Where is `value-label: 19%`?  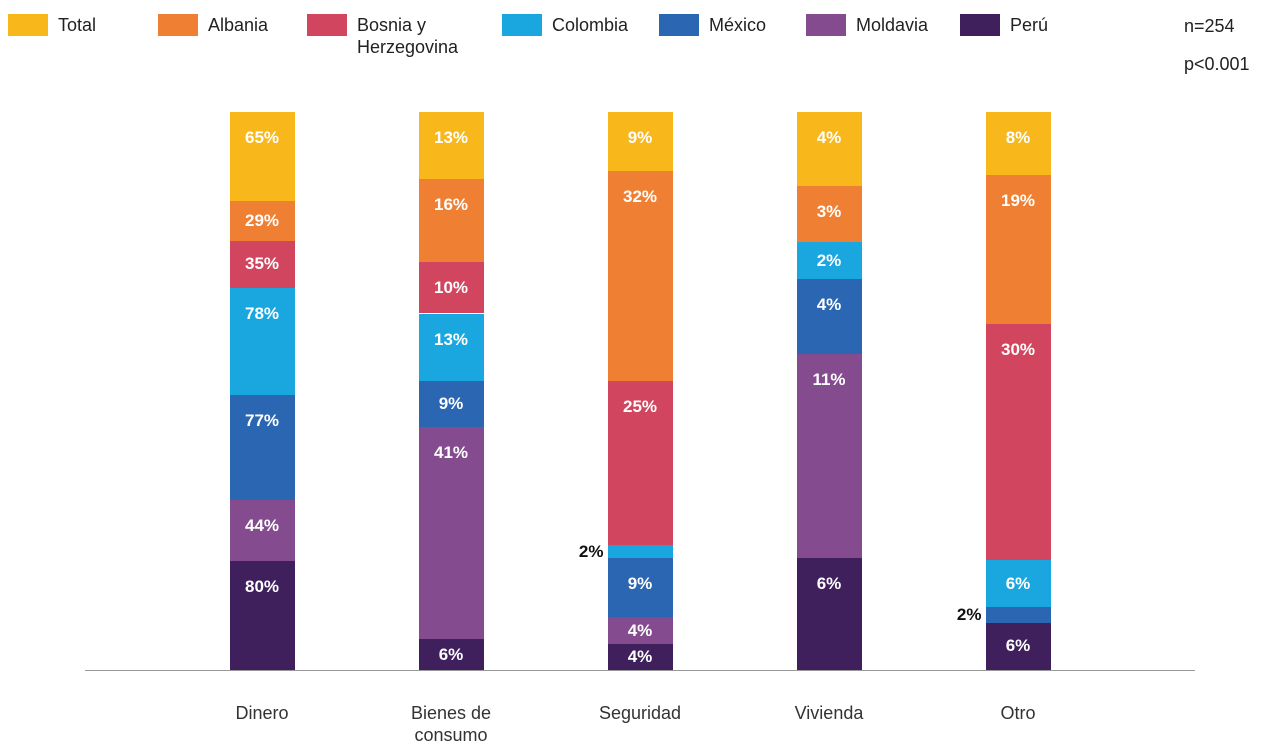 value-label: 19% is located at coordinates (1018, 200).